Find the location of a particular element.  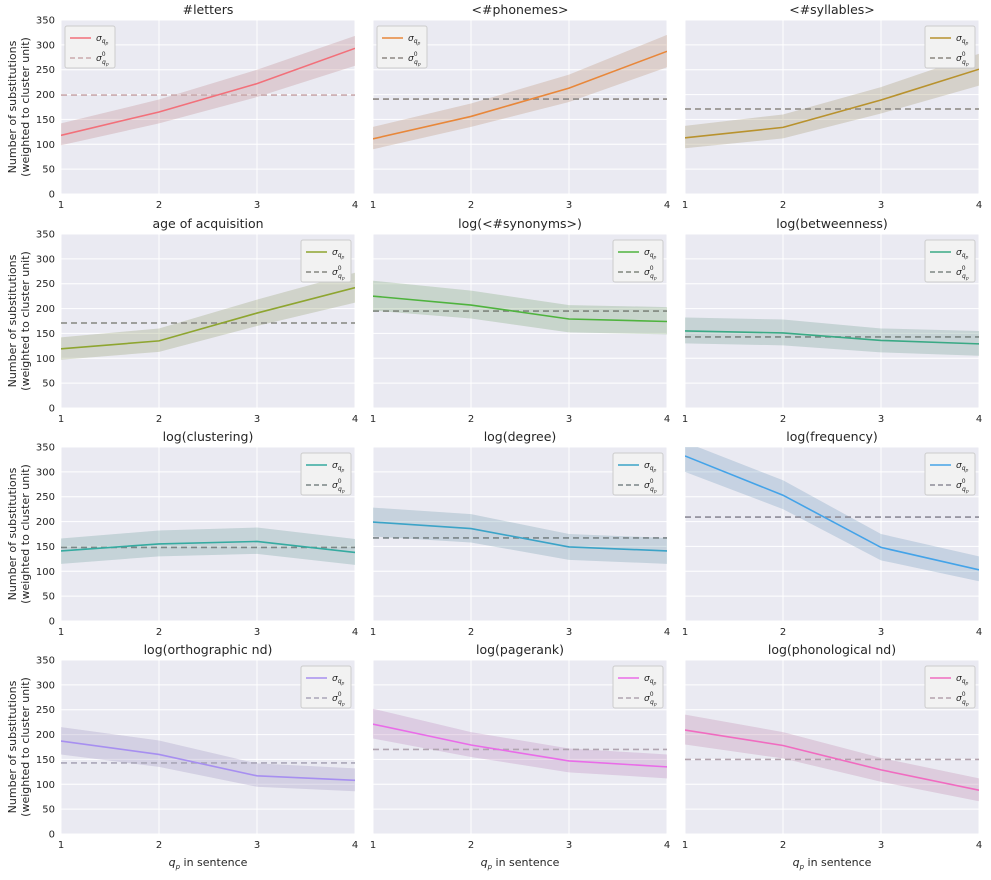

x-axis-label-var: q is located at coordinates (796, 862).